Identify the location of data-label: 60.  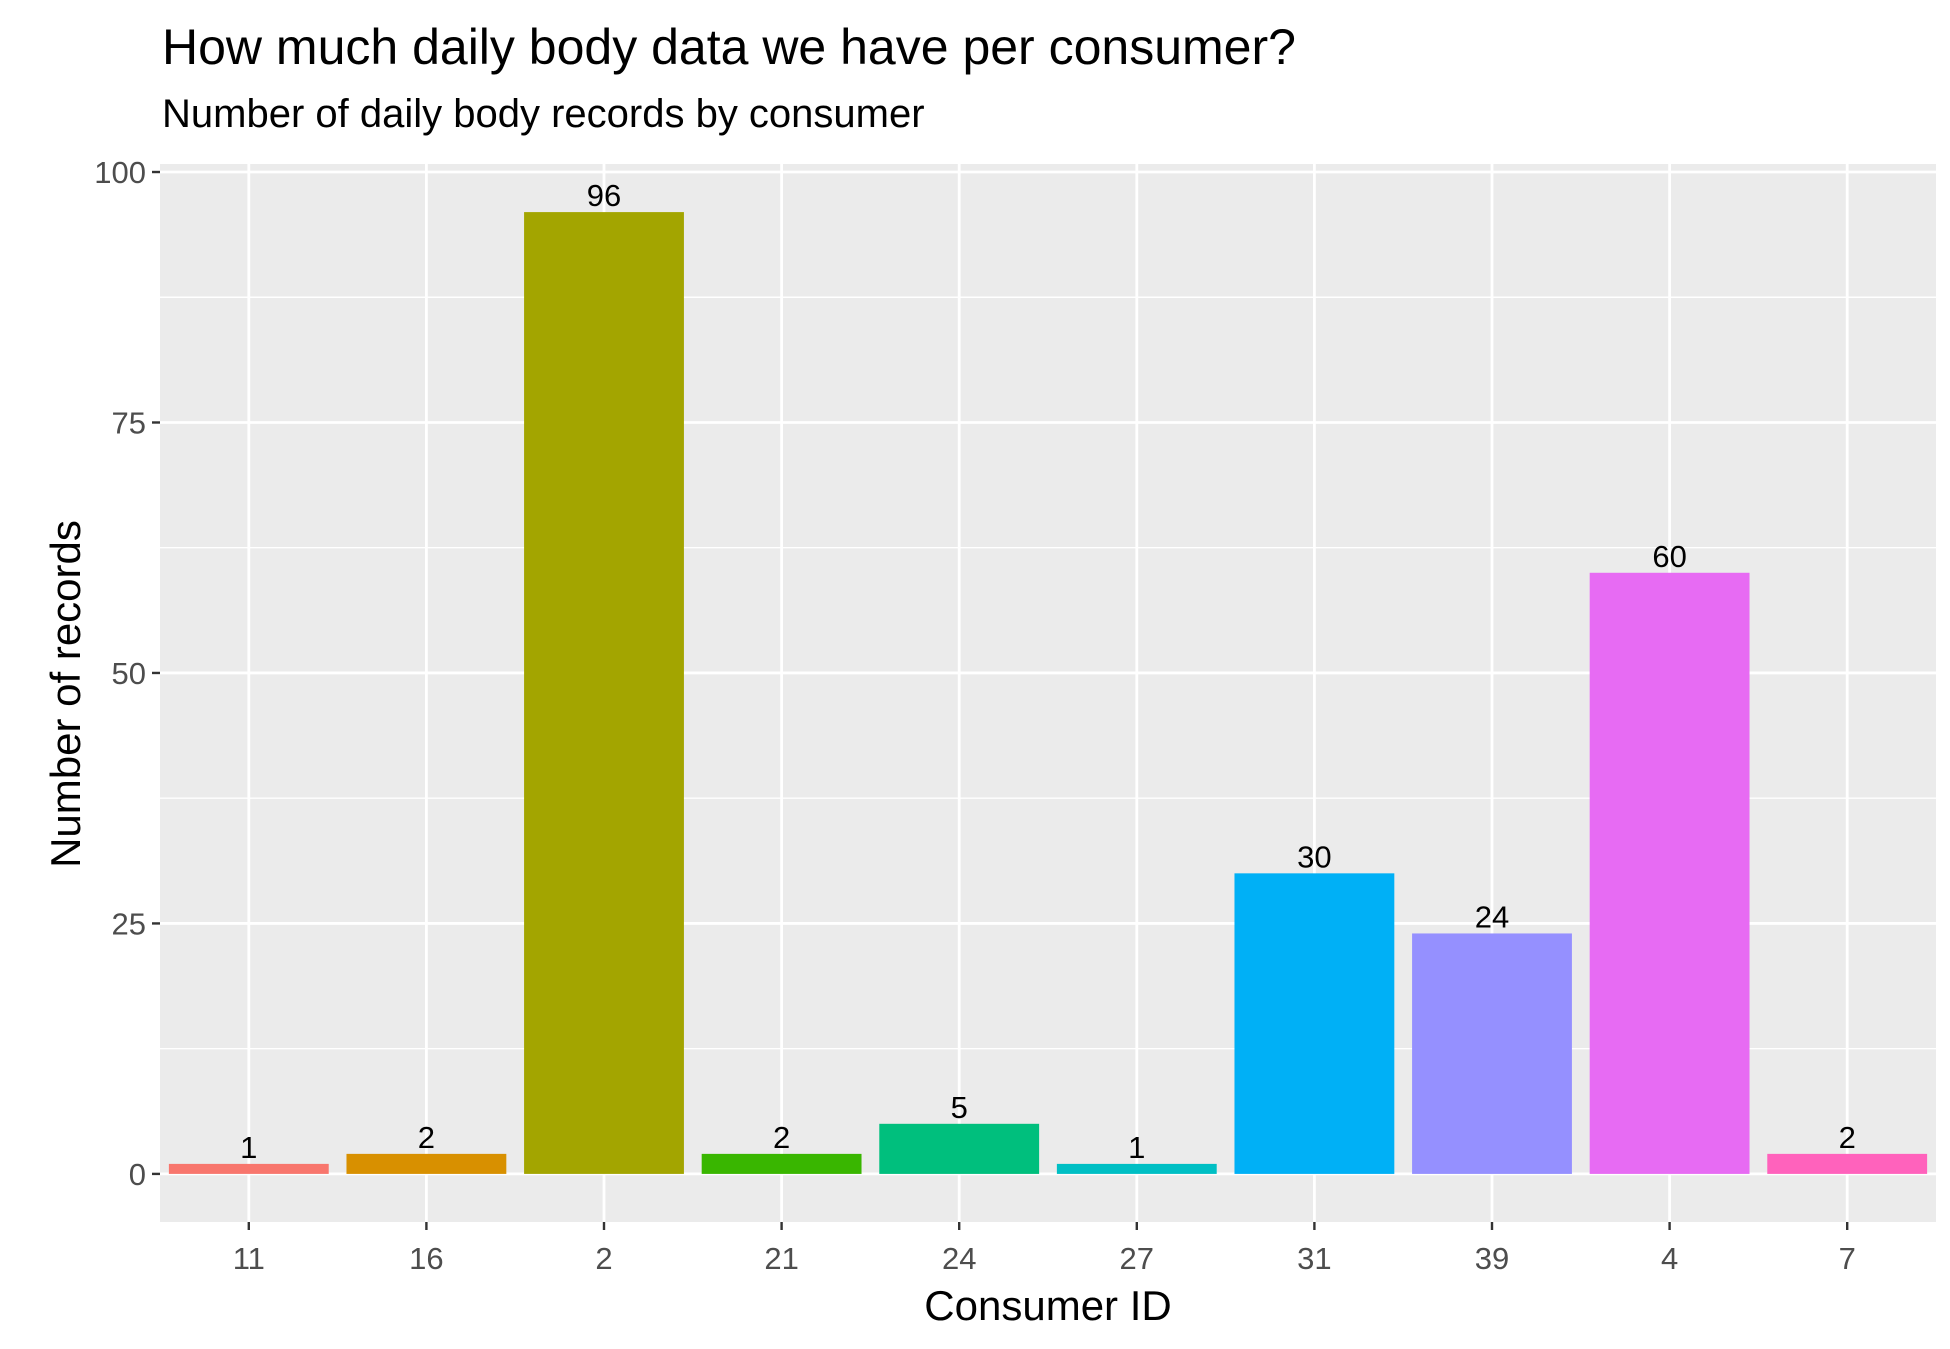
(1669, 556).